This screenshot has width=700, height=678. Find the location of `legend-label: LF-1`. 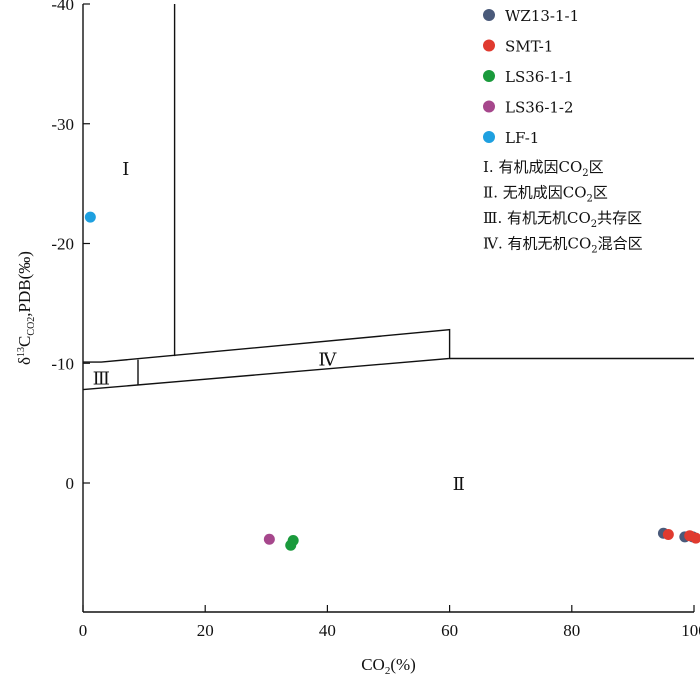

legend-label: LF-1 is located at coordinates (522, 138).